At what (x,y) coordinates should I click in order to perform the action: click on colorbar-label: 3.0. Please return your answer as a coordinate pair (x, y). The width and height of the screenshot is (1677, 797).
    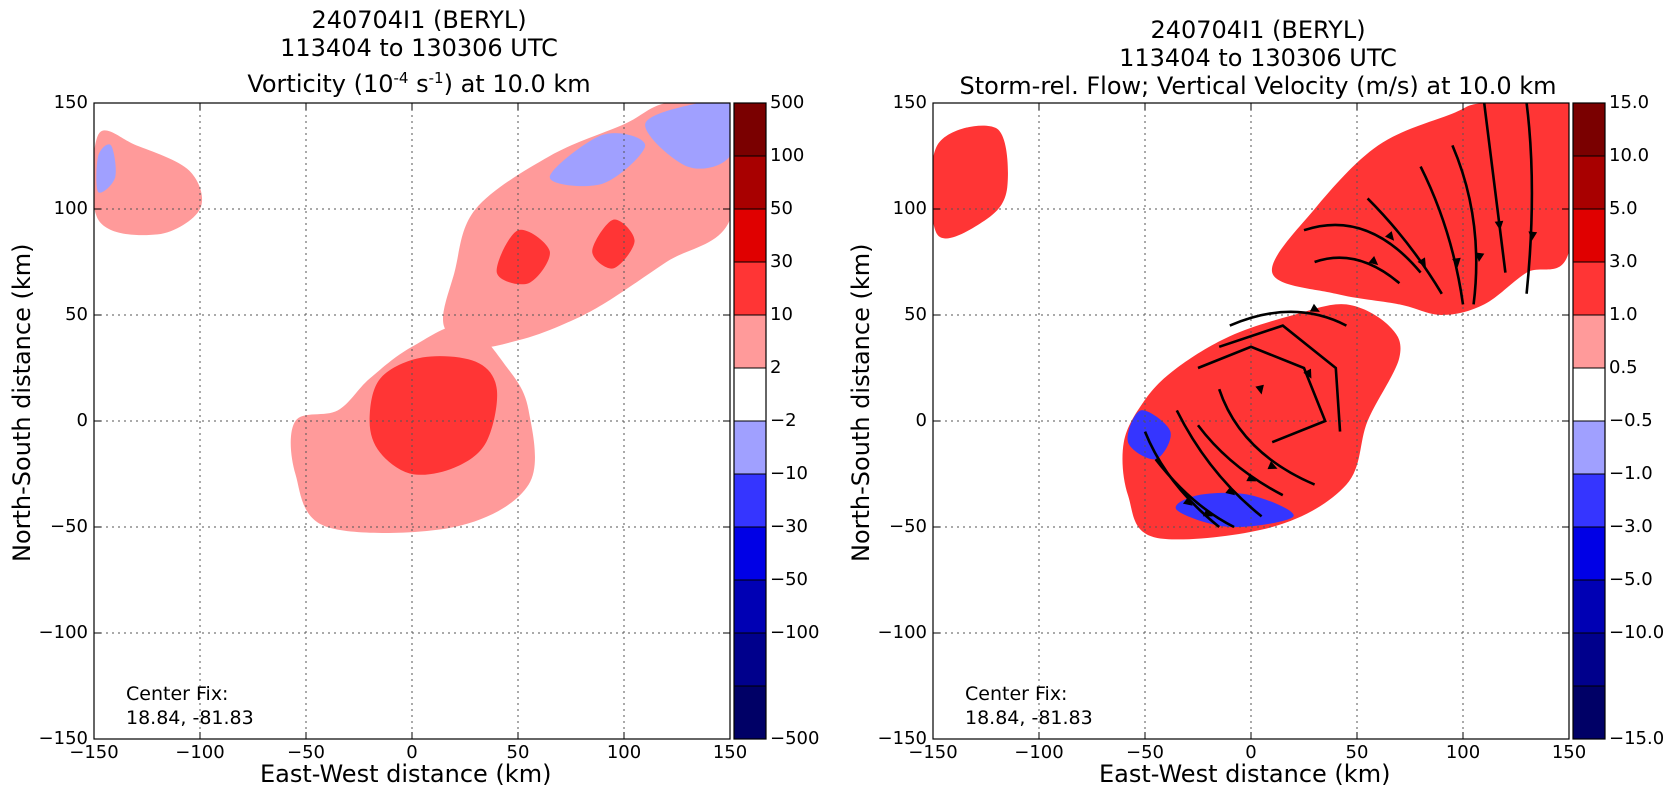
    Looking at the image, I should click on (1623, 261).